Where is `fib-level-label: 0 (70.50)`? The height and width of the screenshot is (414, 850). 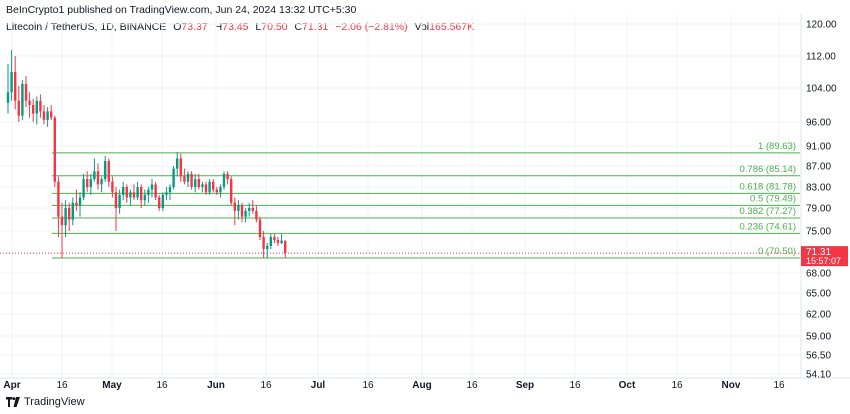 fib-level-label: 0 (70.50) is located at coordinates (777, 251).